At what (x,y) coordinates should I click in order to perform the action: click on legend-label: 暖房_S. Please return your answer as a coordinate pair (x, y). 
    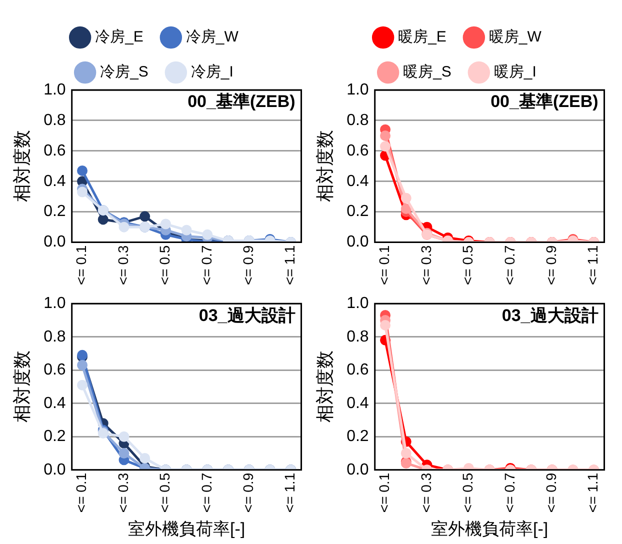
    Looking at the image, I should click on (427, 72).